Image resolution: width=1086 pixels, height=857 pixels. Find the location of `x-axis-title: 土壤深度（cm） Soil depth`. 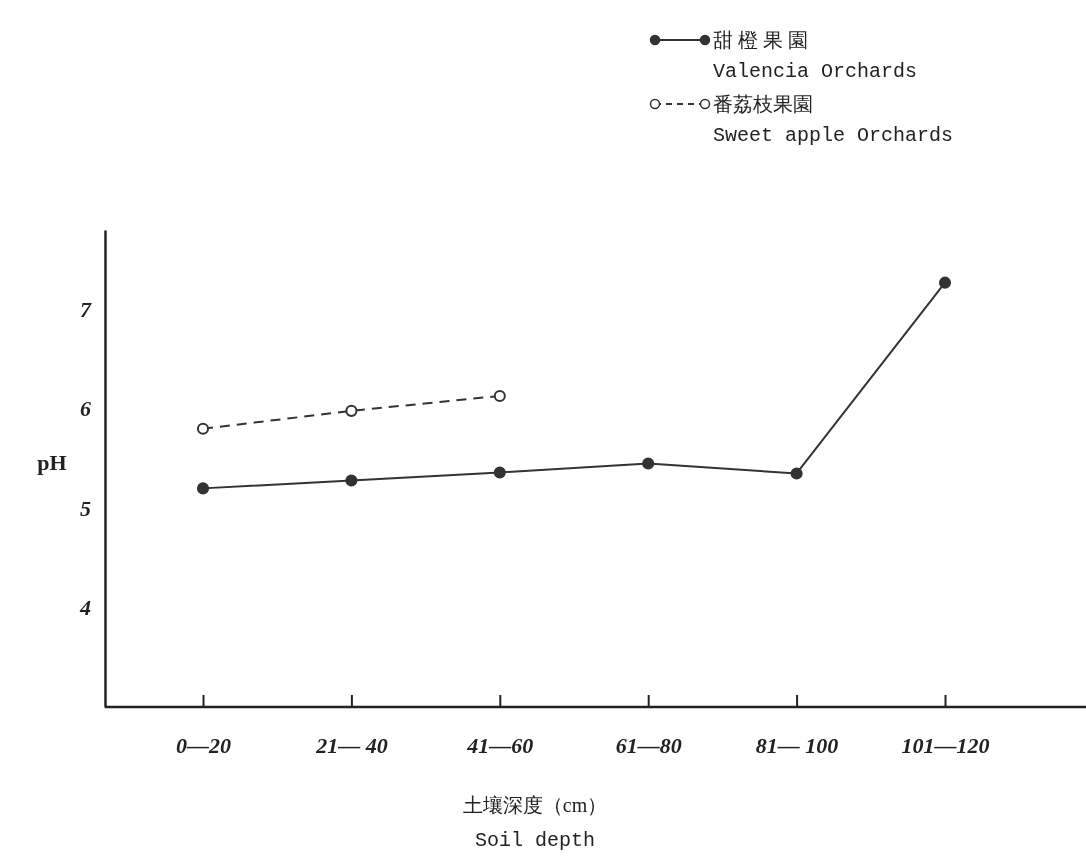

x-axis-title: 土壤深度（cm） Soil depth is located at coordinates (535, 823).